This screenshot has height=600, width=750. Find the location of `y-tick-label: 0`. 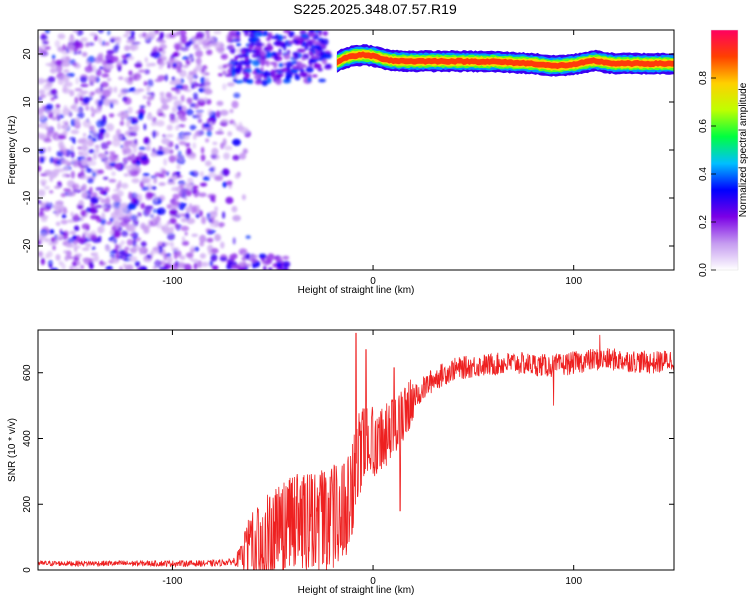

y-tick-label: 0 is located at coordinates (27, 570).